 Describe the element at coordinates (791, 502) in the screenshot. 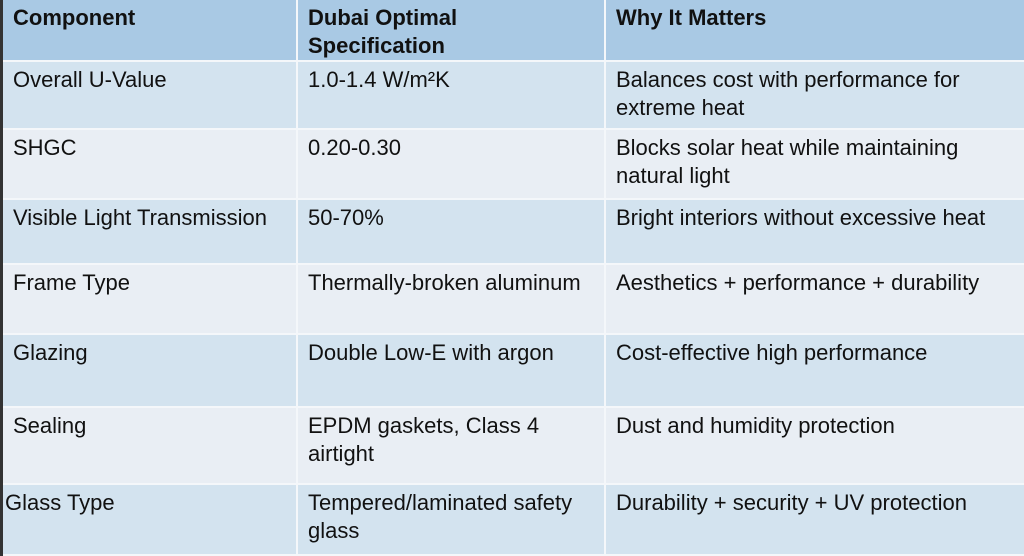

I see `cell-why: Durability + security + UV protection` at that location.